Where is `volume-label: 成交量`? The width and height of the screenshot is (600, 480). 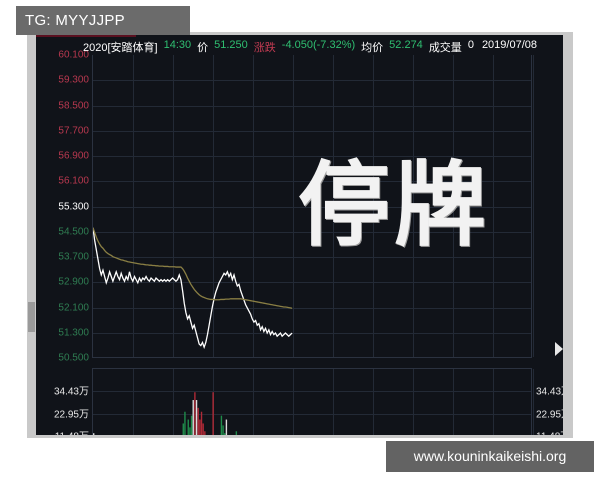
volume-label: 成交量 is located at coordinates (445, 48).